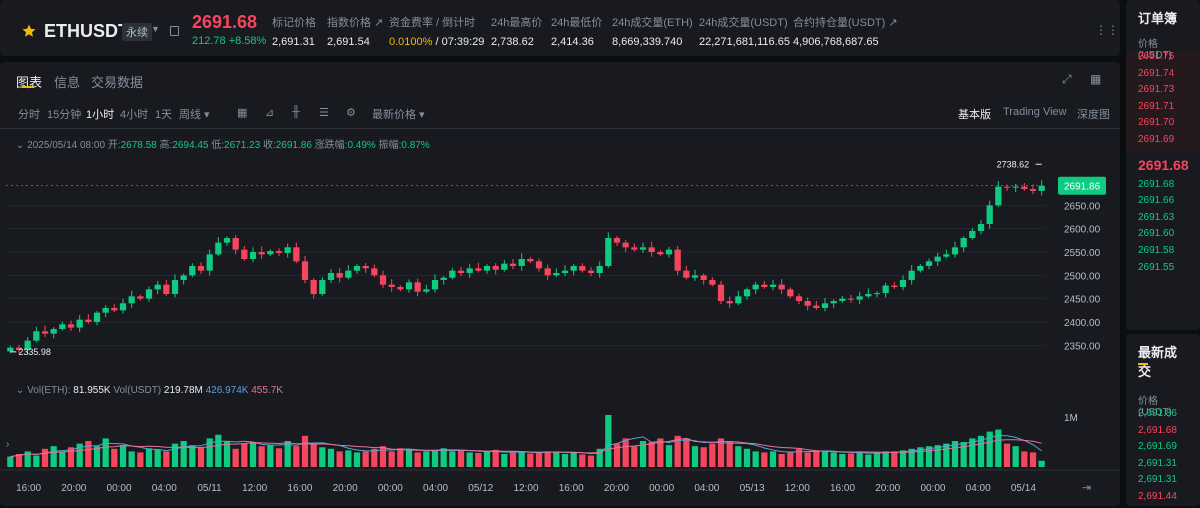 The width and height of the screenshot is (1200, 508). I want to click on y-tick-label: 2350.00, so click(1082, 346).